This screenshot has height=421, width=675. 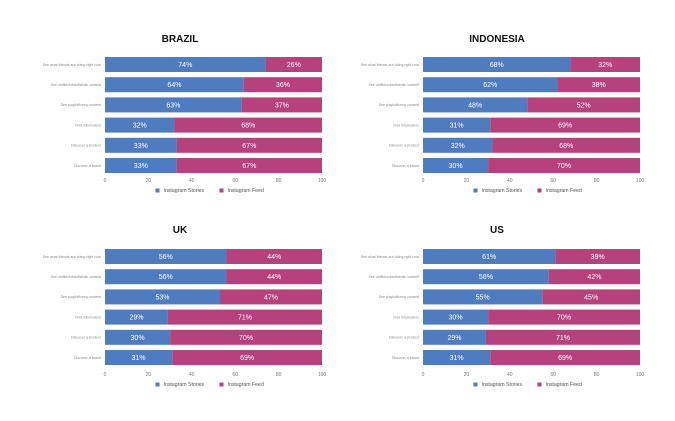 I want to click on data-label: 63%, so click(x=173, y=105).